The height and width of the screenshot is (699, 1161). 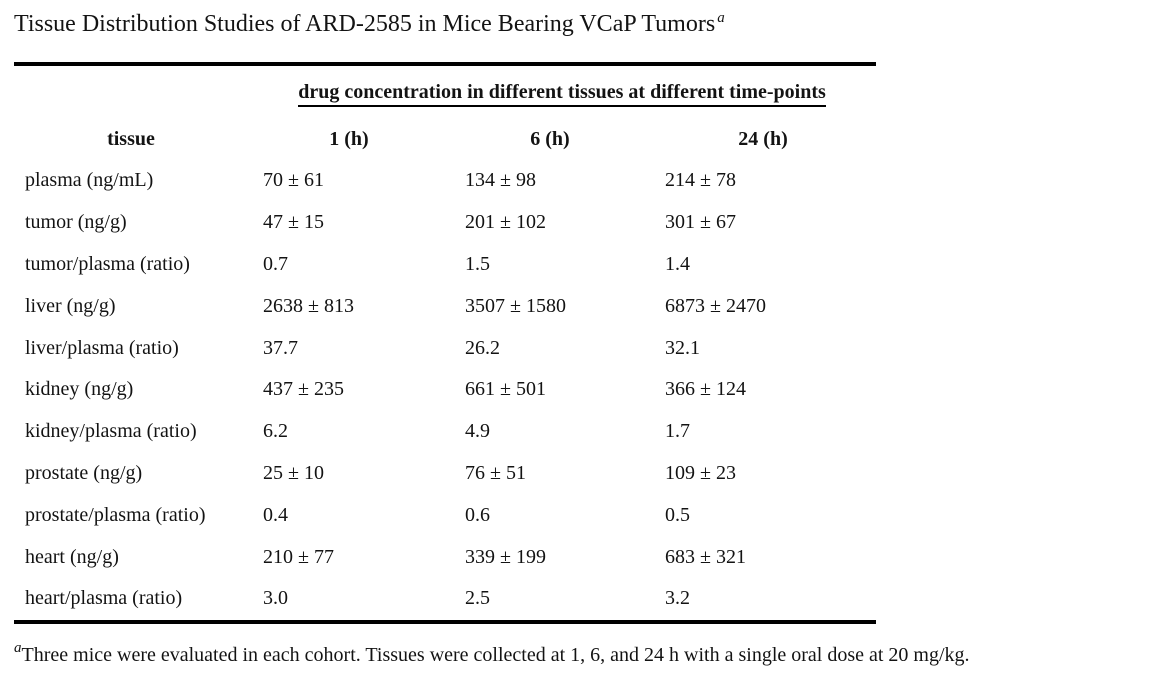 What do you see at coordinates (275, 263) in the screenshot?
I see `table-cell: 0.7` at bounding box center [275, 263].